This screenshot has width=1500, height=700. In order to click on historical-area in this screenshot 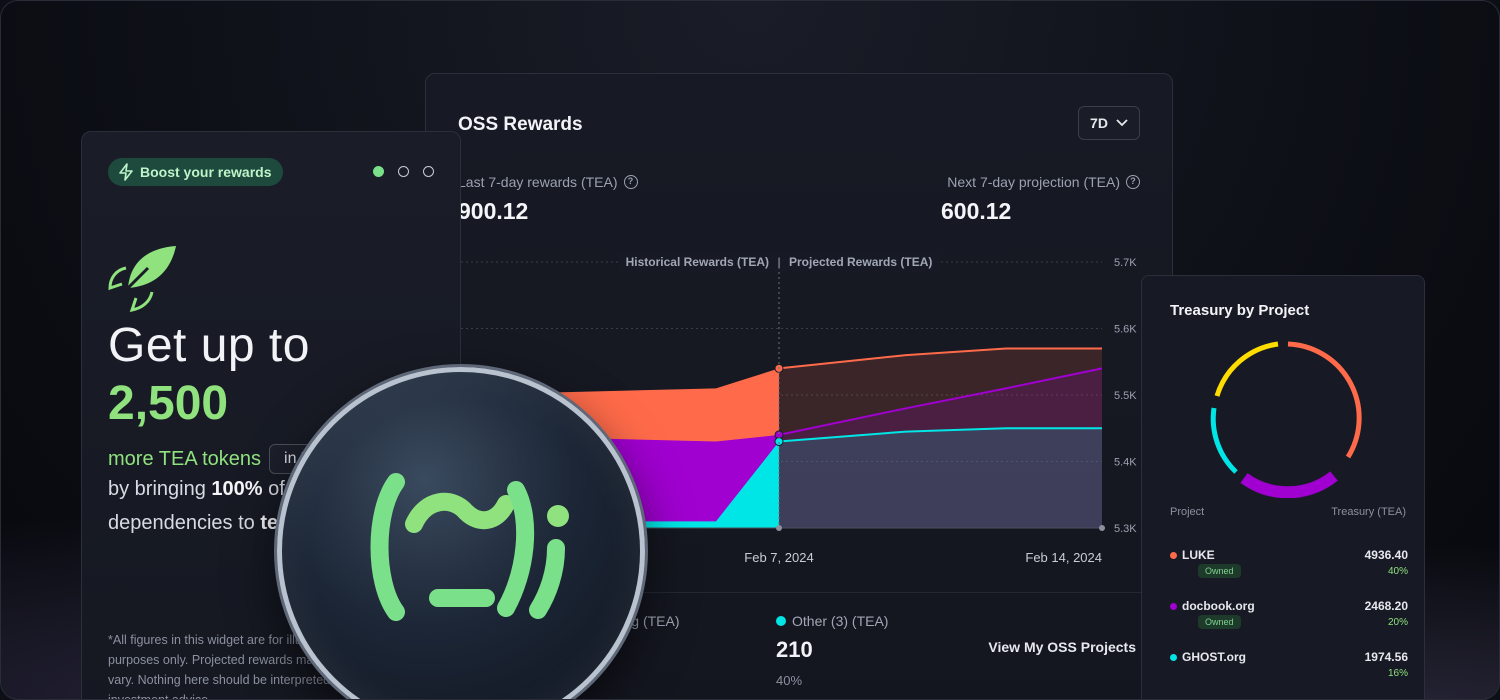, I will do `click(617, 484)`.